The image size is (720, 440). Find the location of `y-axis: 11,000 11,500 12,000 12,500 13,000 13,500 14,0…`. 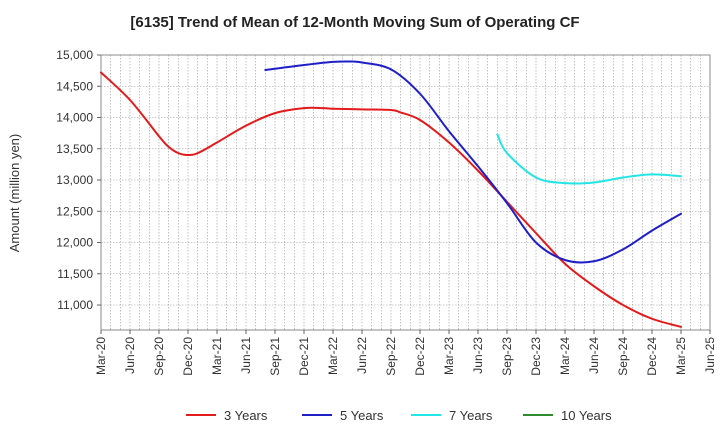

y-axis: 11,000 11,500 12,000 12,500 13,000 13,500 14,0… is located at coordinates (78, 180).